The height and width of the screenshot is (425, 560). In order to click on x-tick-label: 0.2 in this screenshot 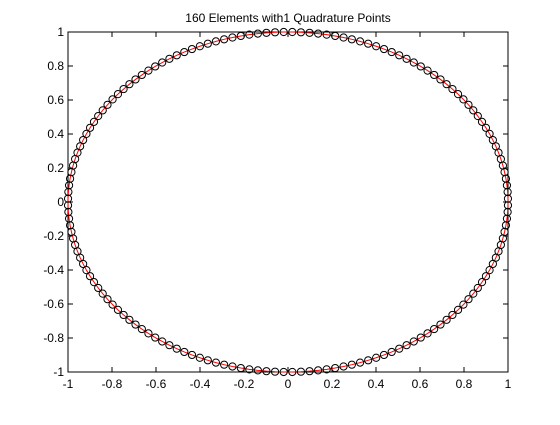, I will do `click(332, 384)`.